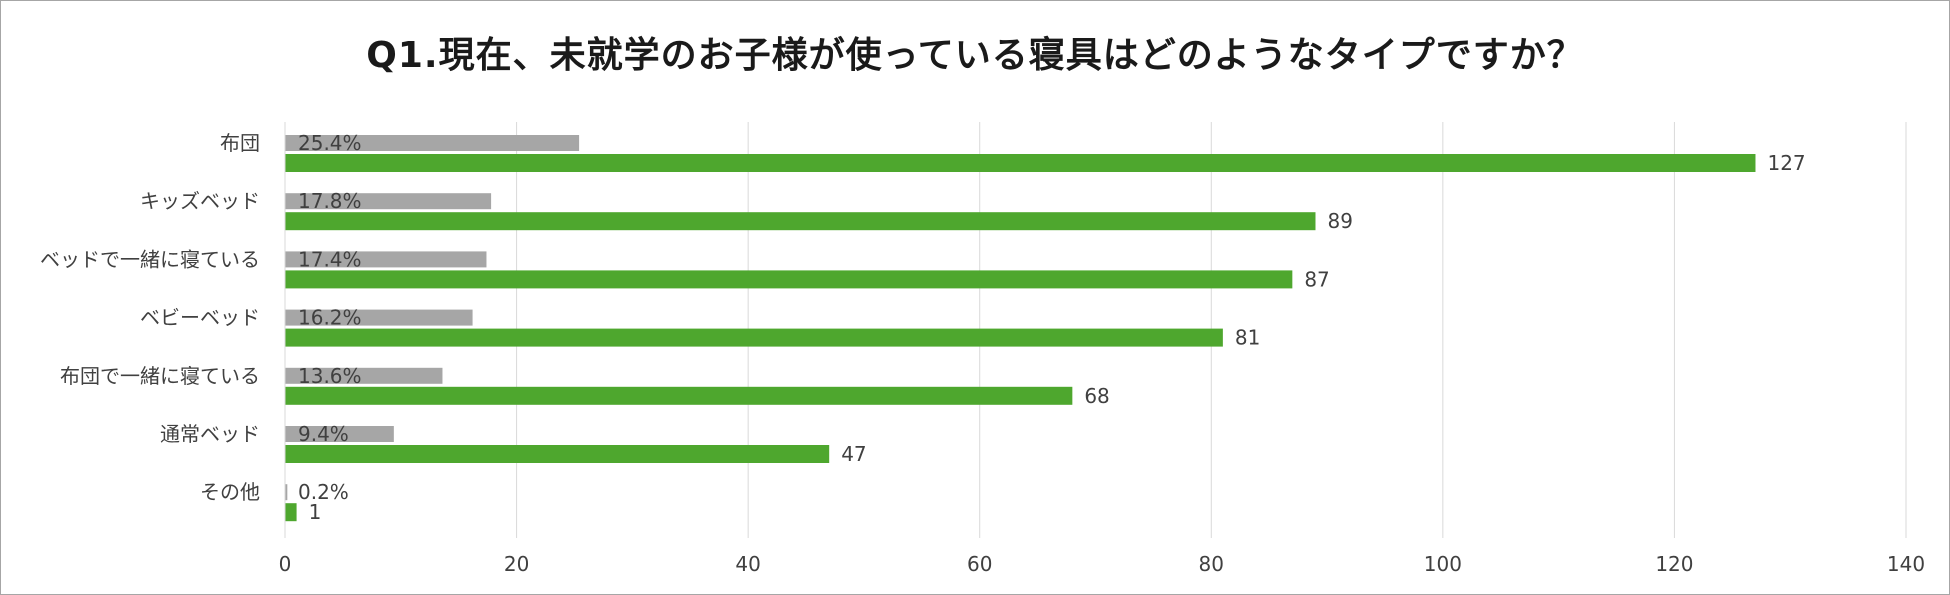  I want to click on value-label: 68, so click(1096, 396).